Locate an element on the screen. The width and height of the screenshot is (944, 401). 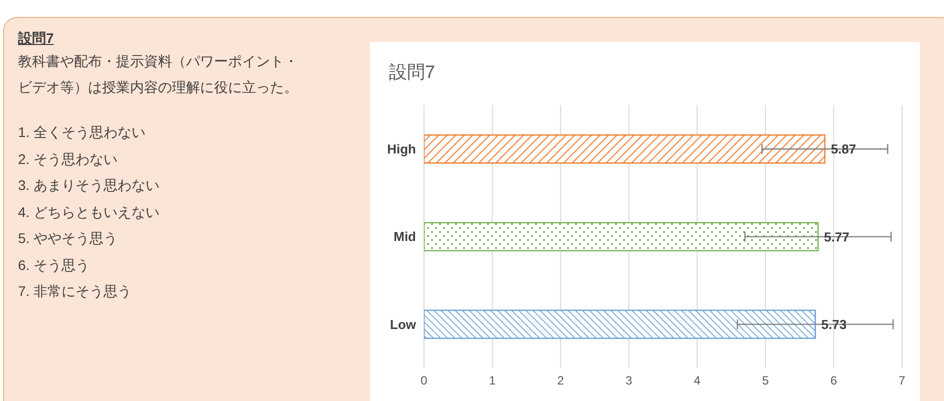
x-tick-label: 4 is located at coordinates (697, 381).